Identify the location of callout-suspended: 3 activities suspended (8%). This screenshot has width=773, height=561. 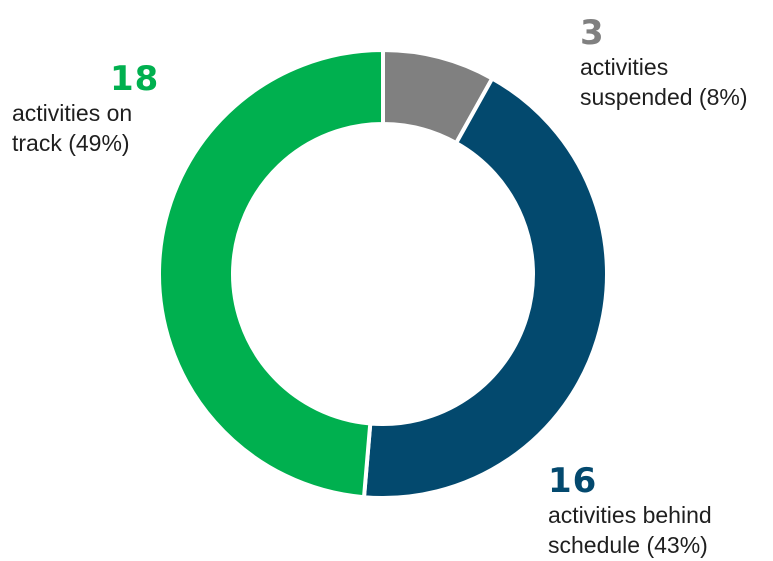
(675, 63).